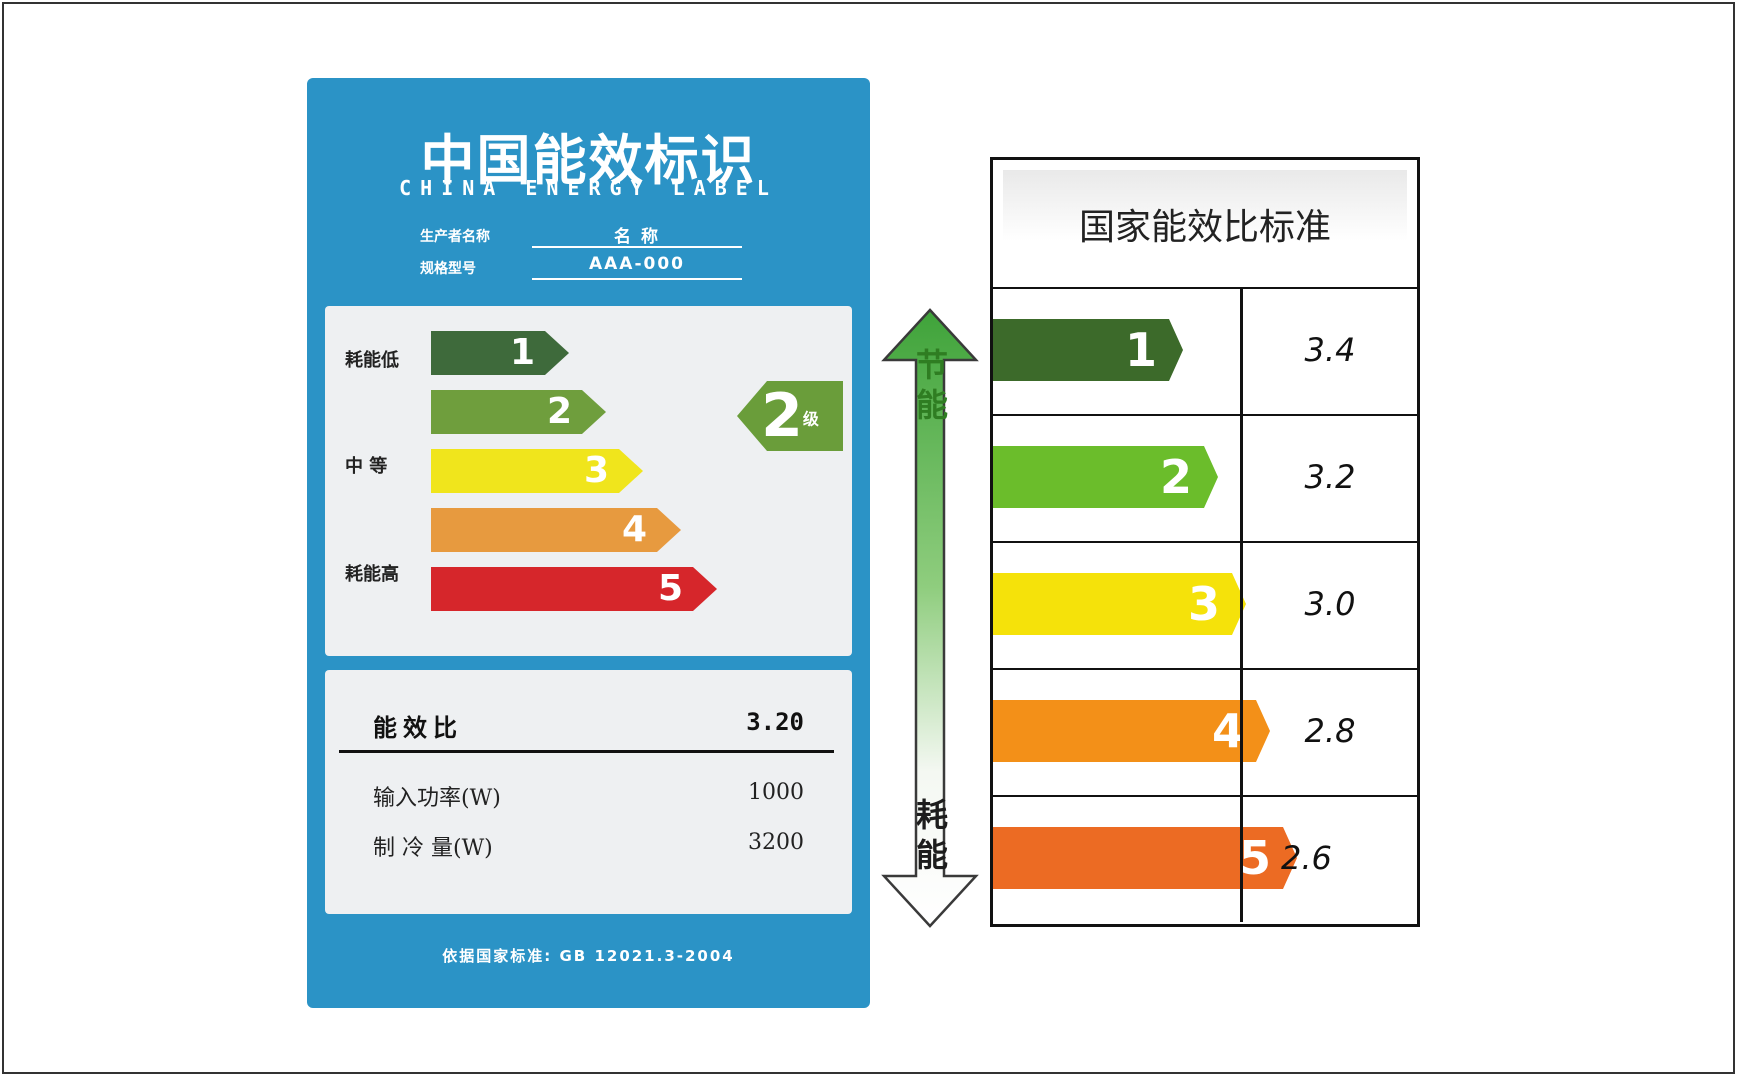 This screenshot has width=1741, height=1080. Describe the element at coordinates (574, 589) in the screenshot. I see `grade-bar-5: 5` at that location.